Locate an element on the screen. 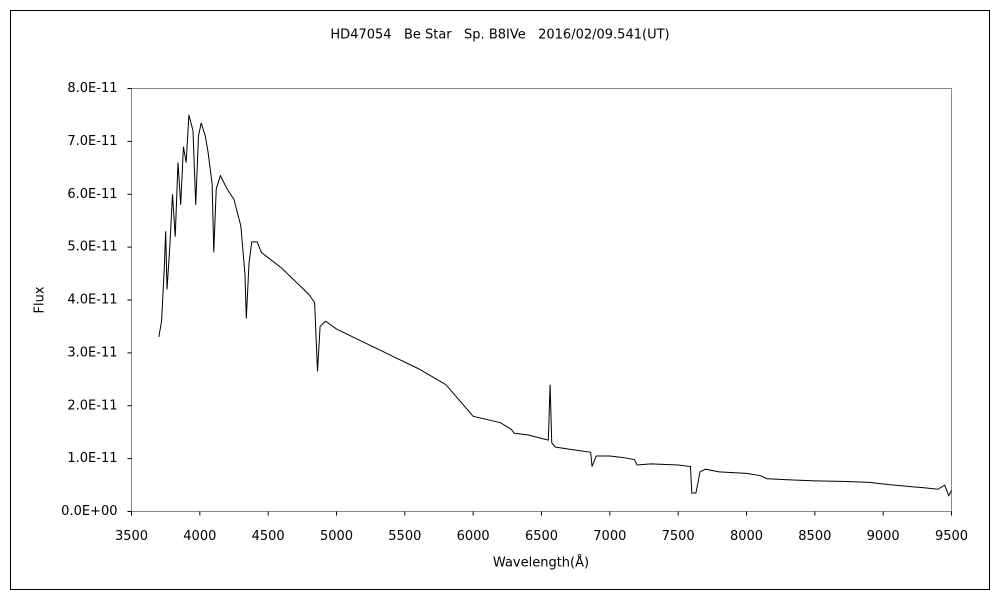 The image size is (1000, 600). y-tick-label: 8.0E-11 is located at coordinates (92, 88).